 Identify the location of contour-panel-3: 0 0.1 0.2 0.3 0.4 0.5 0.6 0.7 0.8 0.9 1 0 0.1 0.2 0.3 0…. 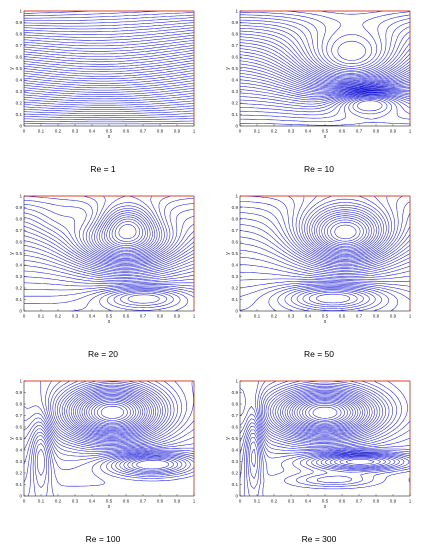
(318, 276).